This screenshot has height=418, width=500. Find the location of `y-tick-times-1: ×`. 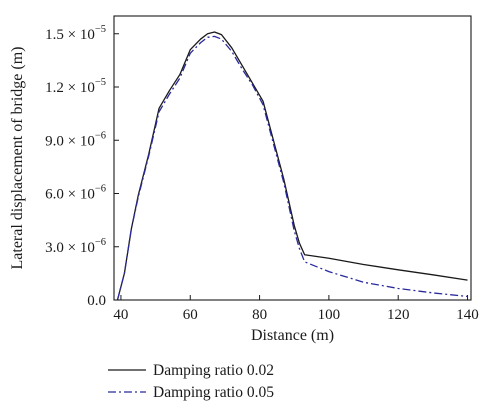

y-tick-times-1: × is located at coordinates (72, 248).